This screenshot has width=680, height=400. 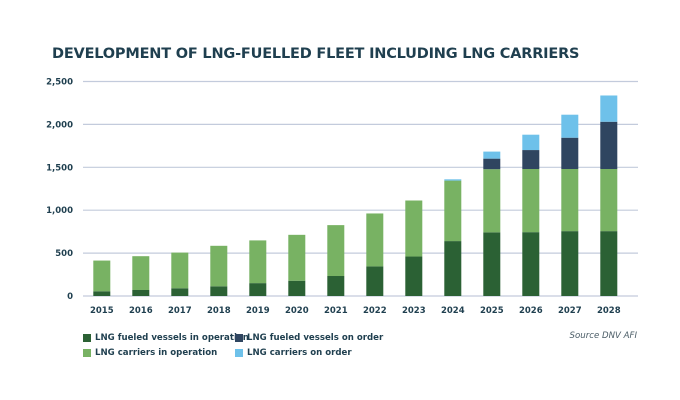 What do you see at coordinates (102, 311) in the screenshot?
I see `x-tick-label: 2015` at bounding box center [102, 311].